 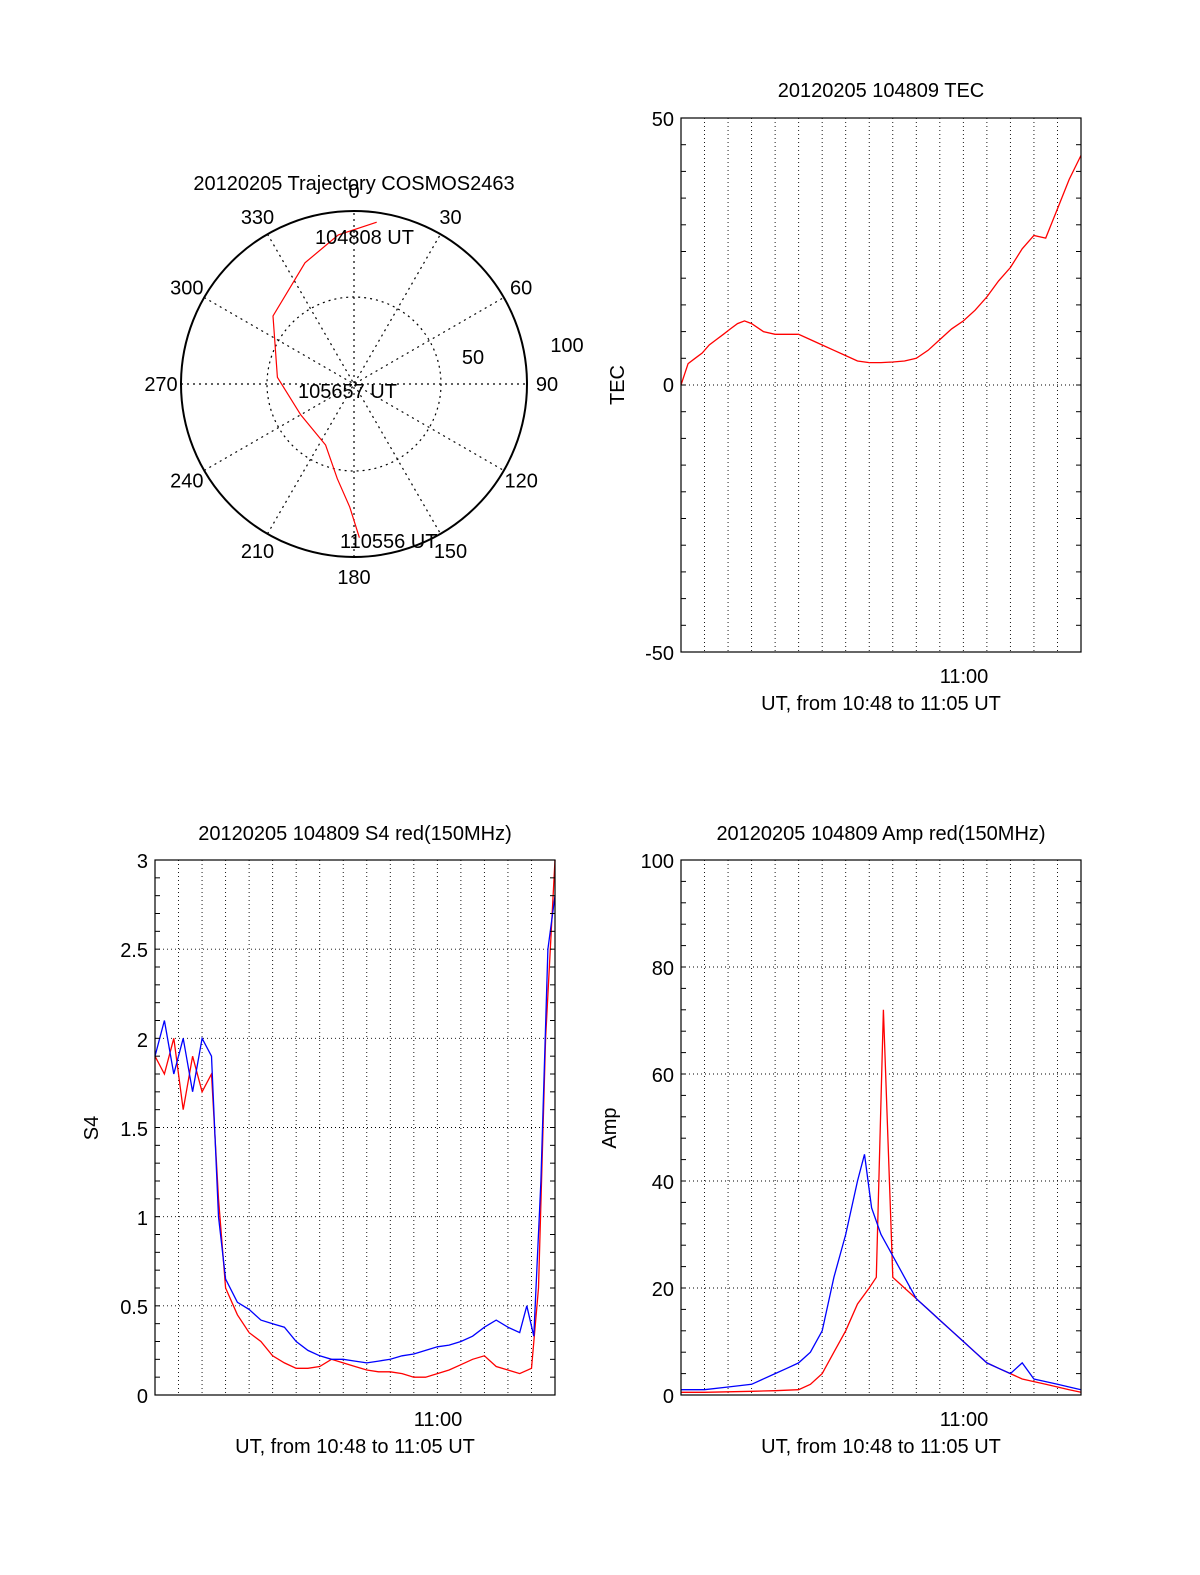 What do you see at coordinates (566, 346) in the screenshot?
I see `polar-radius-label-100: 100` at bounding box center [566, 346].